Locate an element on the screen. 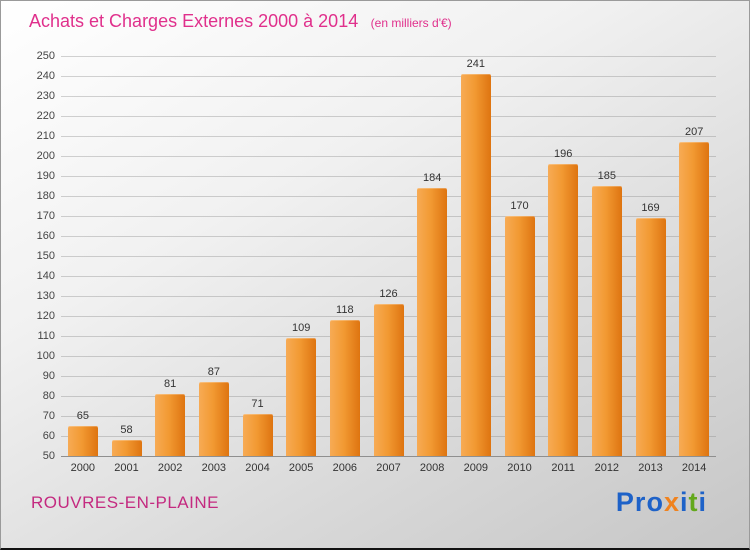 The width and height of the screenshot is (750, 550). y-tick-label: 250 is located at coordinates (45, 56).